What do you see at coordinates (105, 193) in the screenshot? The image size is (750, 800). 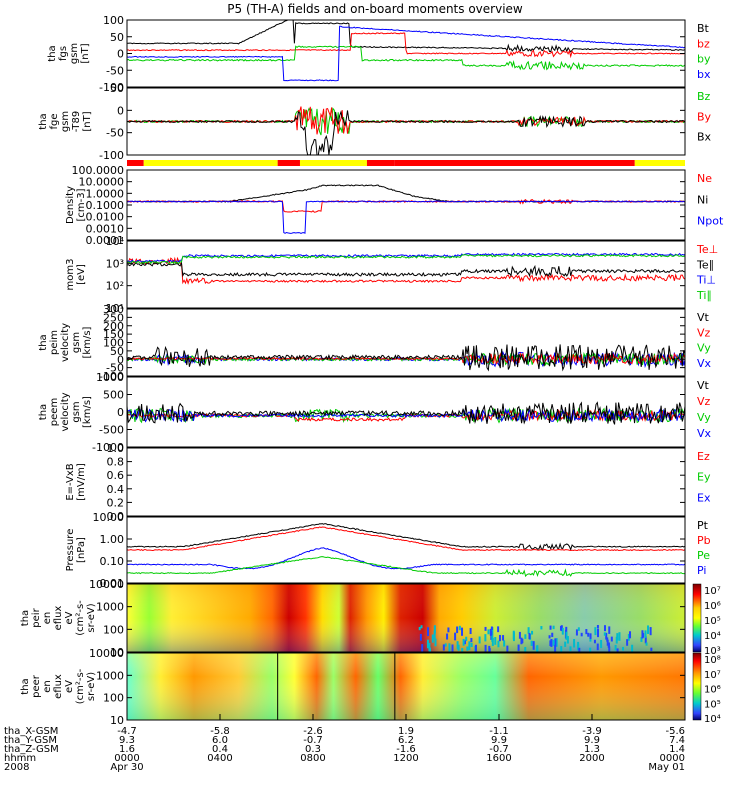 I see `y-tick-label: 1.0000` at bounding box center [105, 193].